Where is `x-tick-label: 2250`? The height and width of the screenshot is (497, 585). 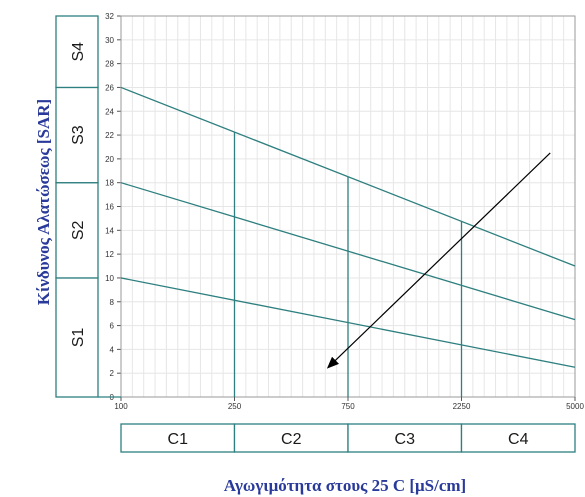
x-tick-label: 2250 is located at coordinates (462, 406).